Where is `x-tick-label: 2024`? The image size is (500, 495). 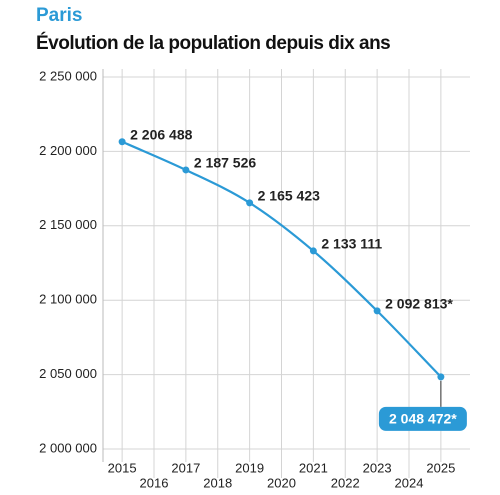 x-tick-label: 2024 is located at coordinates (409, 482).